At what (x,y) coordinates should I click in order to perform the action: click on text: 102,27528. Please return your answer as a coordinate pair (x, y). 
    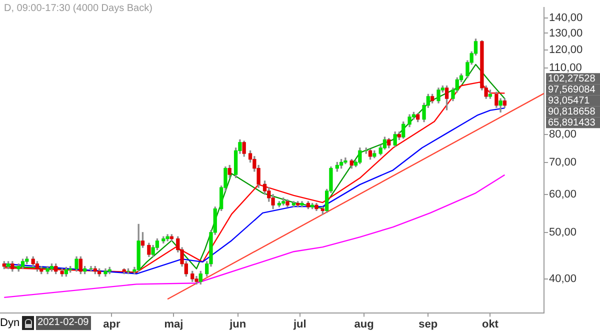
    Looking at the image, I should click on (572, 78).